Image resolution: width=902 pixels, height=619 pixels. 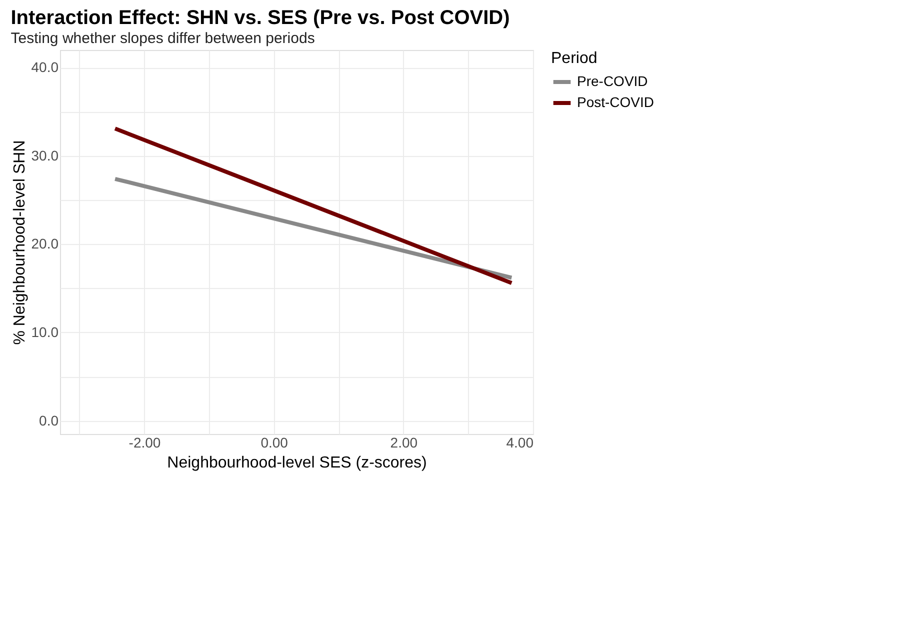 I want to click on y-axis-title: % Neighbourhood-level SHN, so click(x=19, y=242).